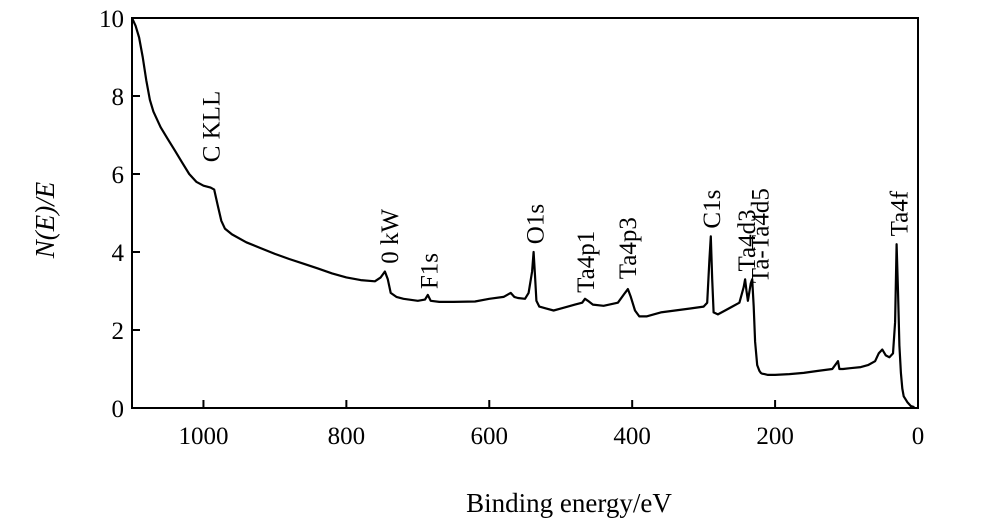 The width and height of the screenshot is (984, 530). What do you see at coordinates (118, 175) in the screenshot?
I see `y-tick-label: 6` at bounding box center [118, 175].